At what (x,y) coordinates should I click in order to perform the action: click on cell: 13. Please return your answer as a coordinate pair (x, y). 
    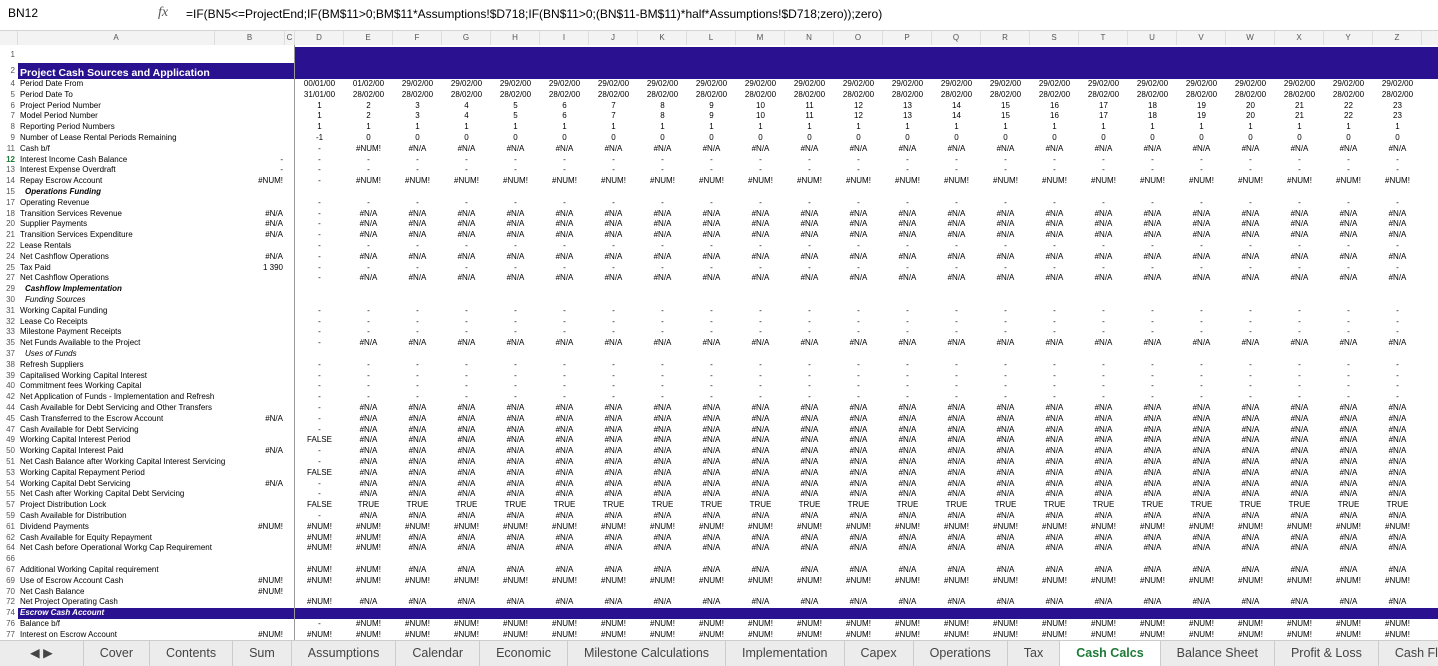
    Looking at the image, I should click on (907, 116).